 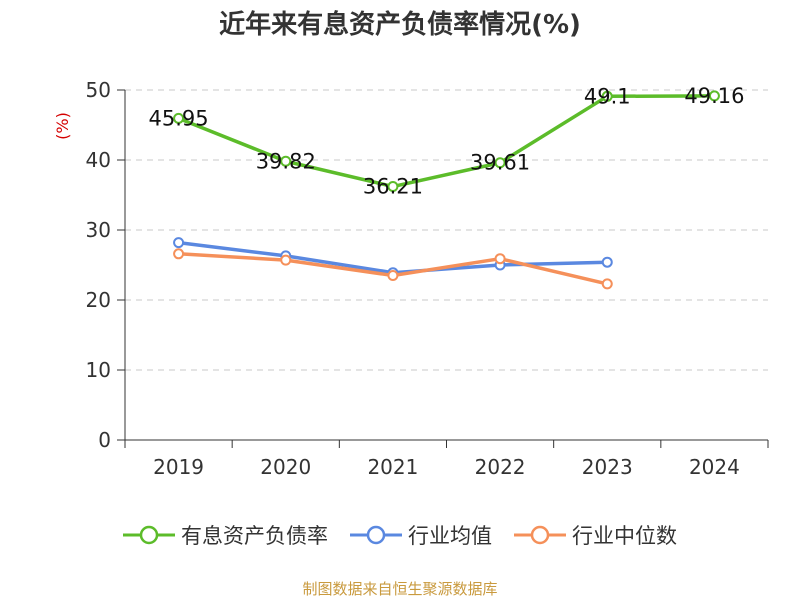 I want to click on legend-label-series-2: 行业均值, so click(x=450, y=536).